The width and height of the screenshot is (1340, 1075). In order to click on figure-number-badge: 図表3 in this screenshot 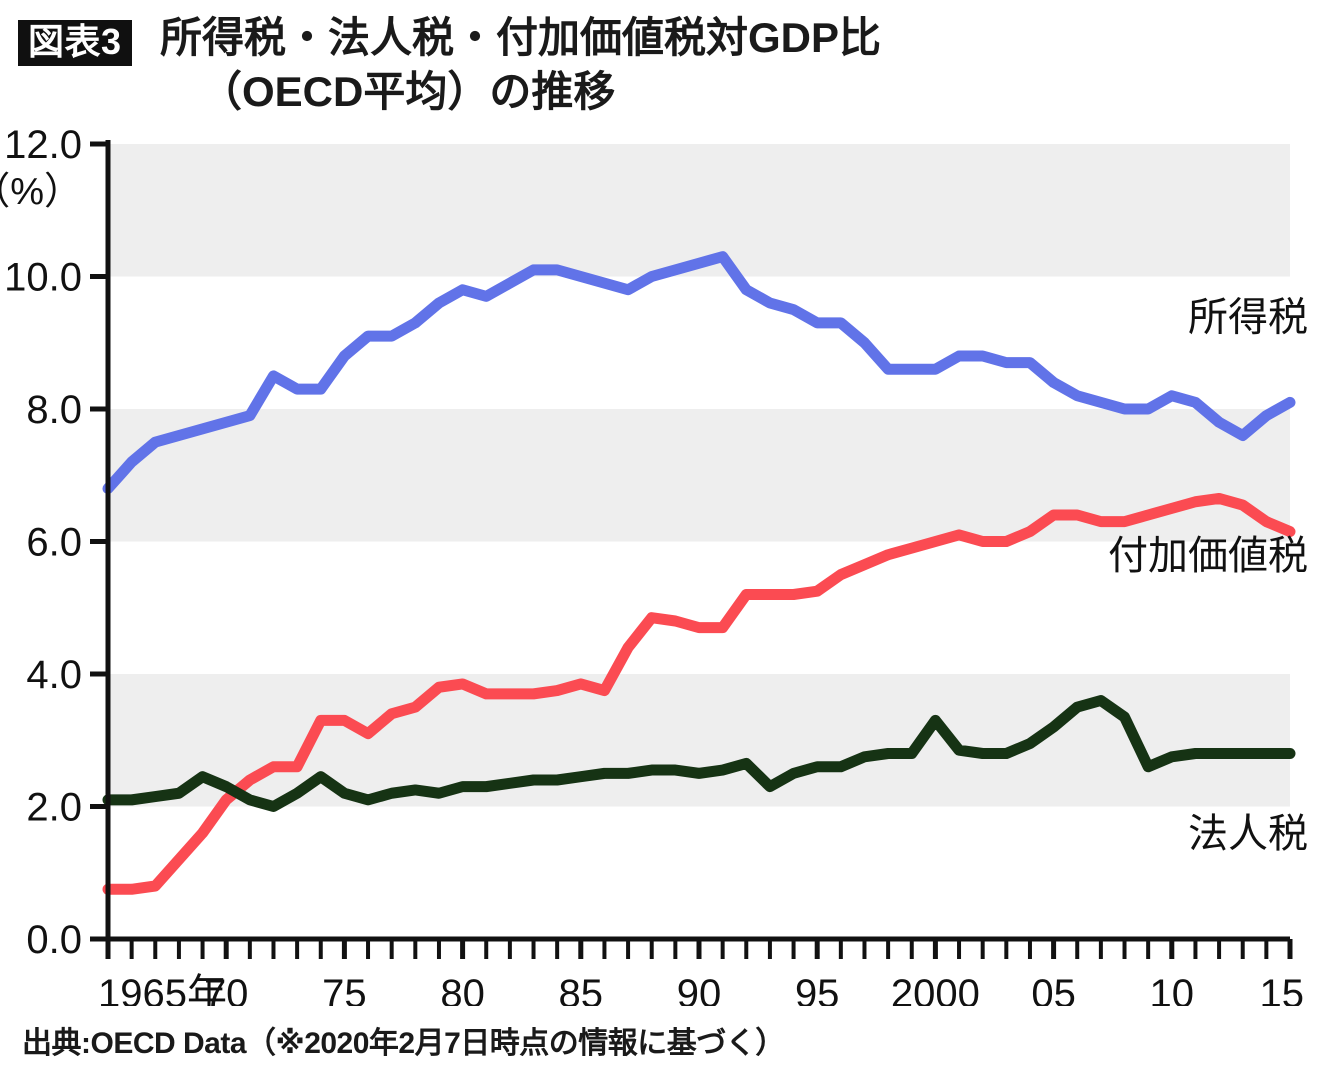, I will do `click(75, 43)`.